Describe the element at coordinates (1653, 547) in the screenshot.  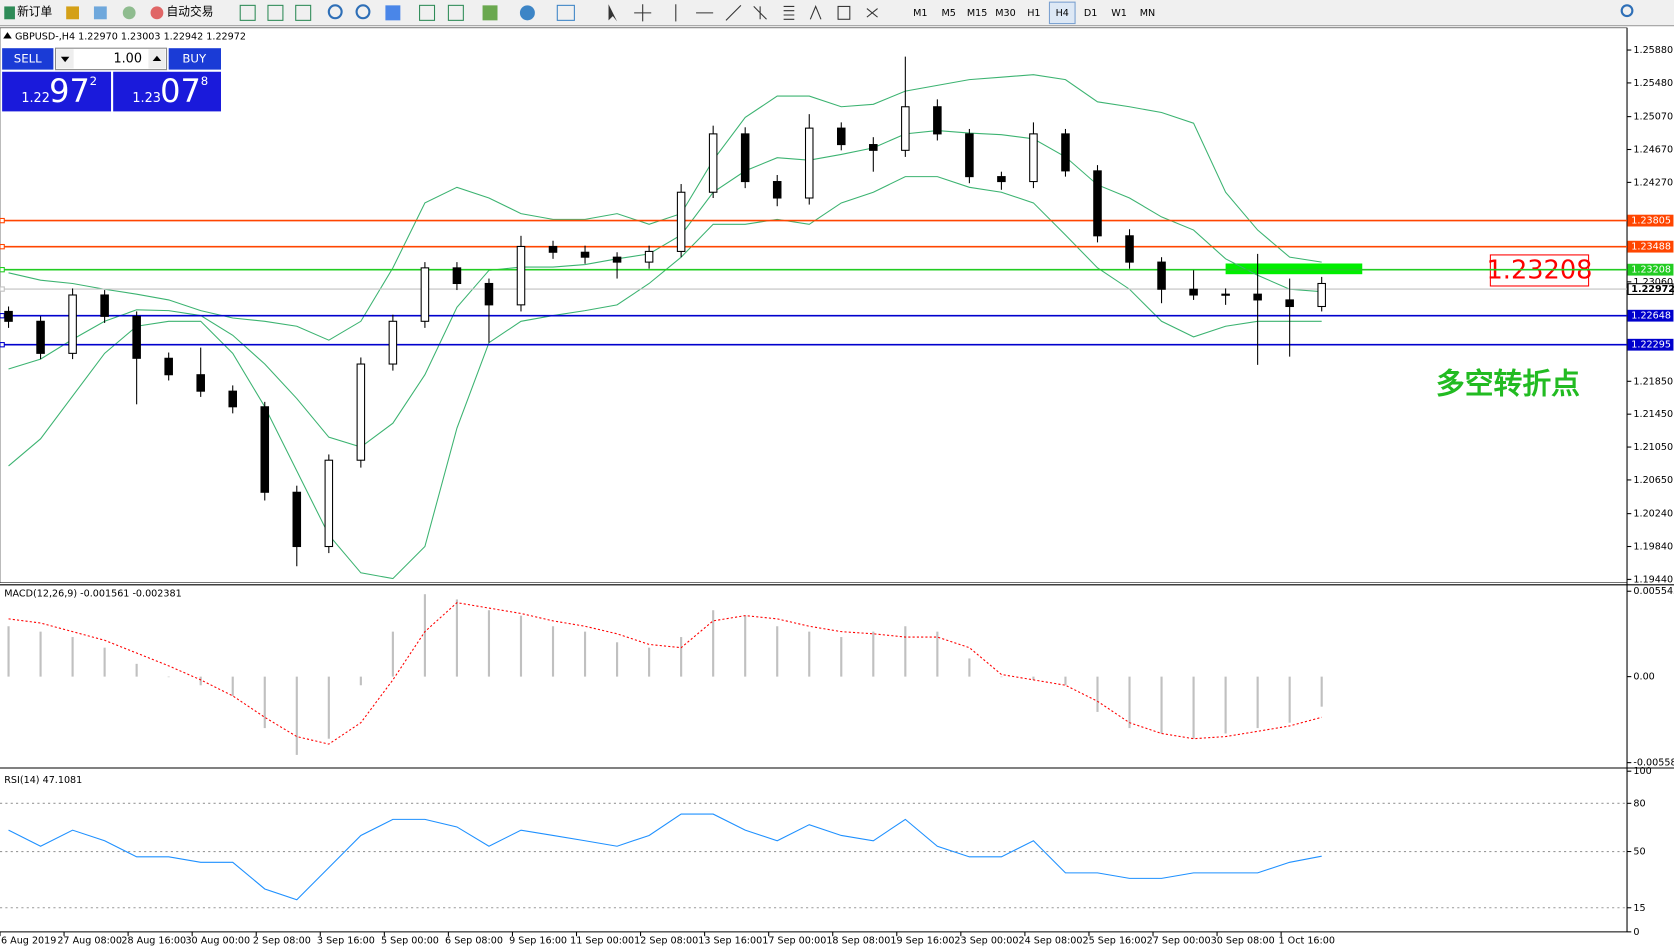
I see `price-tick-label: 1.19840` at that location.